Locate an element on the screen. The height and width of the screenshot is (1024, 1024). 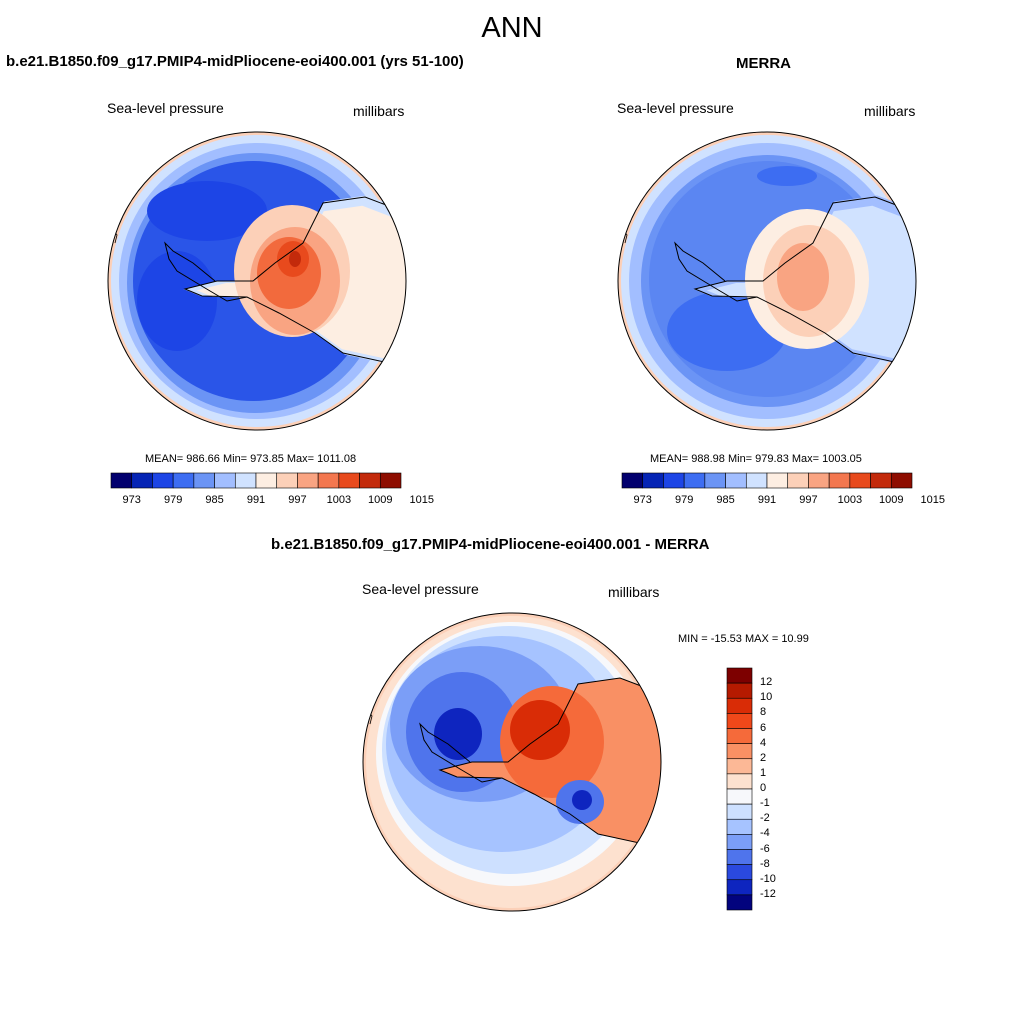
obs-colorbar-tick-label: 991 is located at coordinates (767, 500).